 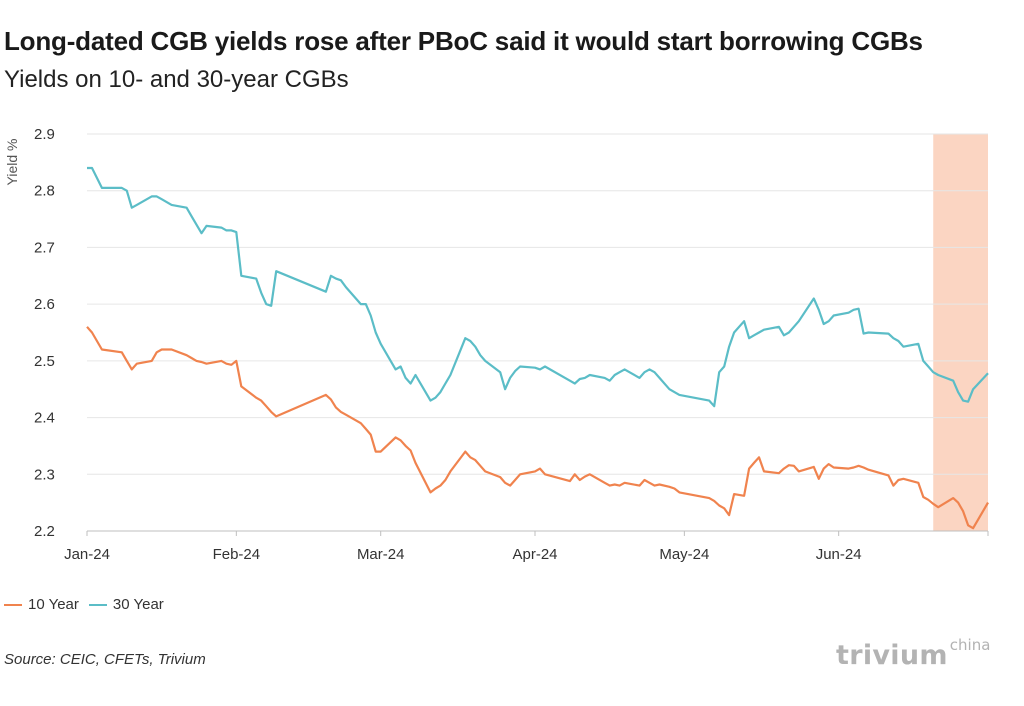 What do you see at coordinates (534, 554) in the screenshot?
I see `x-tick-label: Apr-24` at bounding box center [534, 554].